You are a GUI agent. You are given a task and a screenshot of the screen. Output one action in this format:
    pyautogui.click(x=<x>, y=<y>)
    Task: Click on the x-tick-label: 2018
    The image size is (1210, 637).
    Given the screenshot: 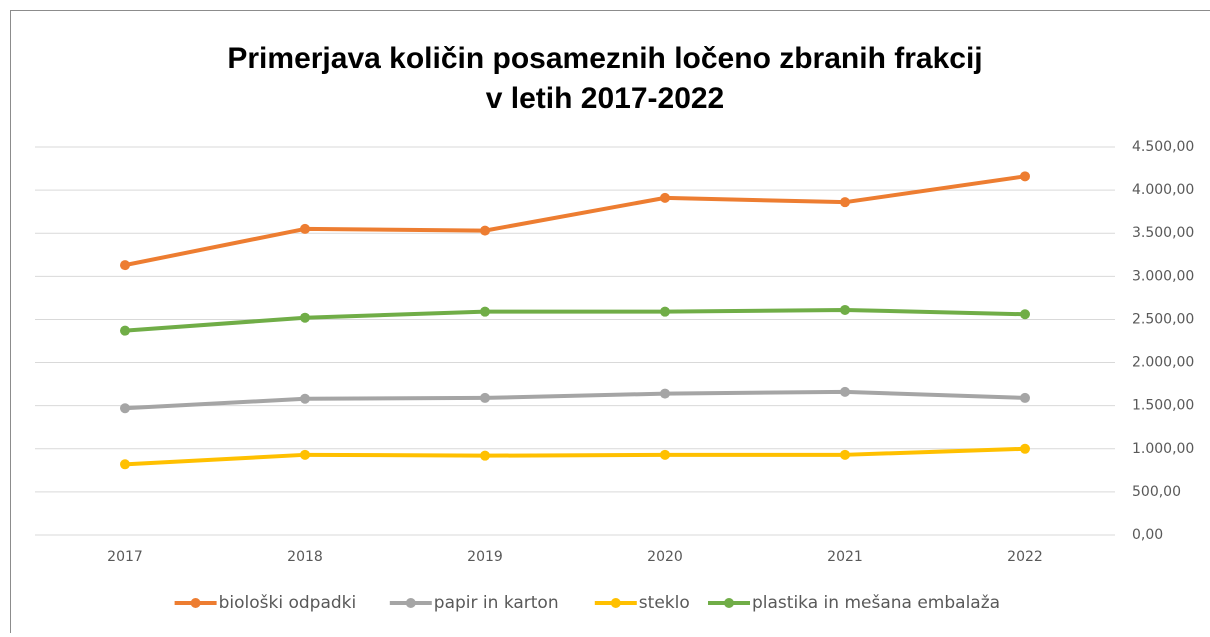 What is the action you would take?
    pyautogui.click(x=305, y=557)
    